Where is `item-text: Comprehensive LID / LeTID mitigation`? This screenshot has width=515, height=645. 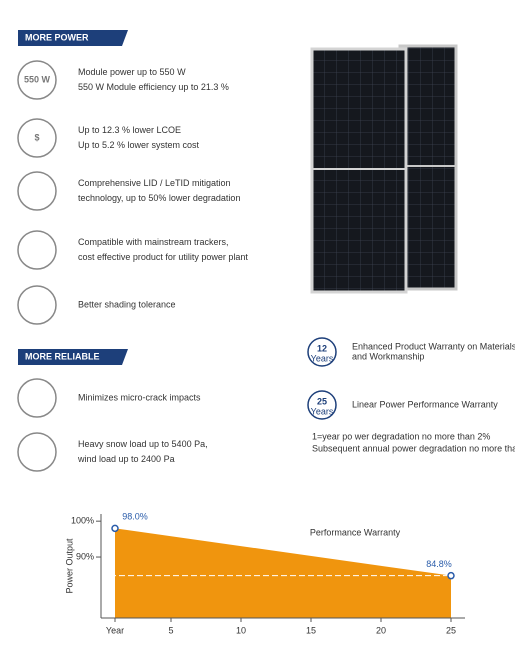 item-text: Comprehensive LID / LeTID mitigation is located at coordinates (154, 183).